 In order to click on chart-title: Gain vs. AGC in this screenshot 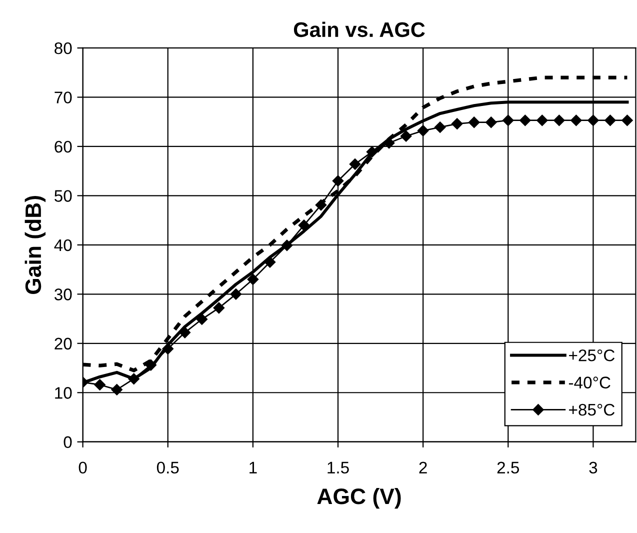, I will do `click(359, 30)`.